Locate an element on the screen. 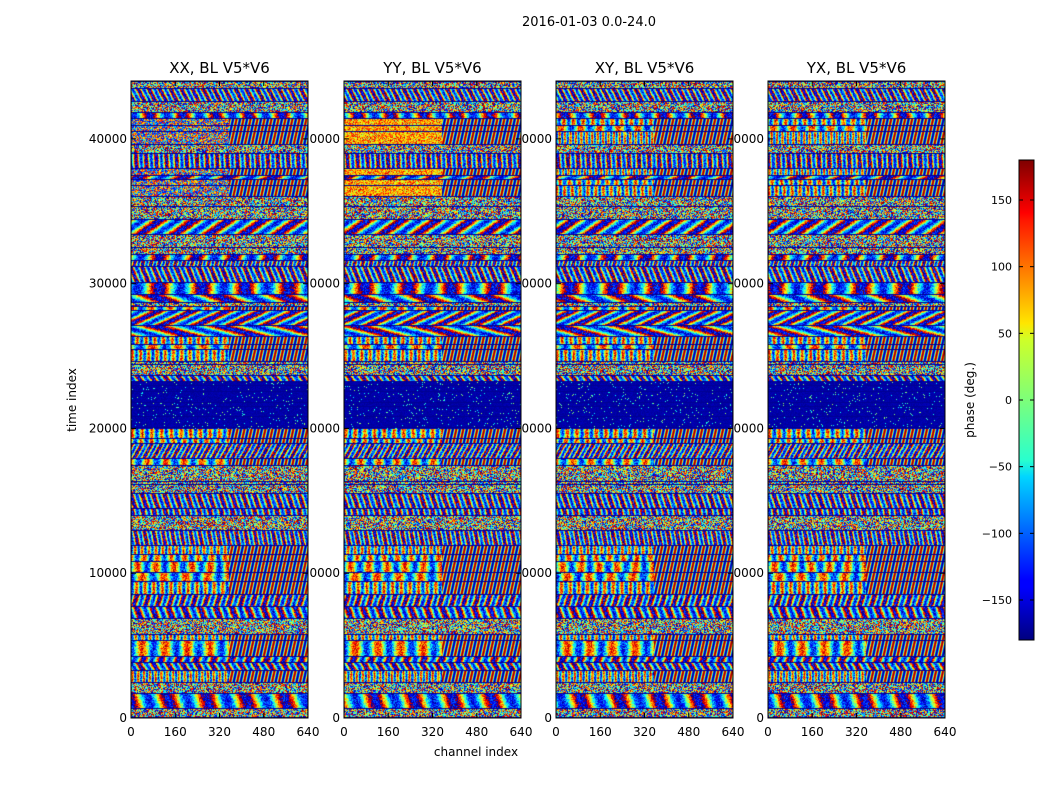 This screenshot has width=1050, height=804. colorbar-tick-label: 100 is located at coordinates (1001, 267).